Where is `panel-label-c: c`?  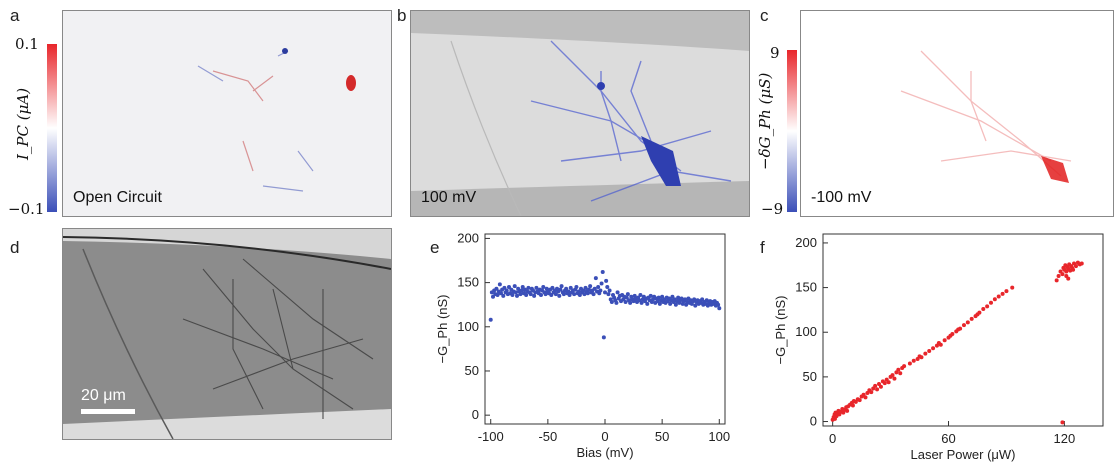
panel-label-c: c is located at coordinates (764, 15).